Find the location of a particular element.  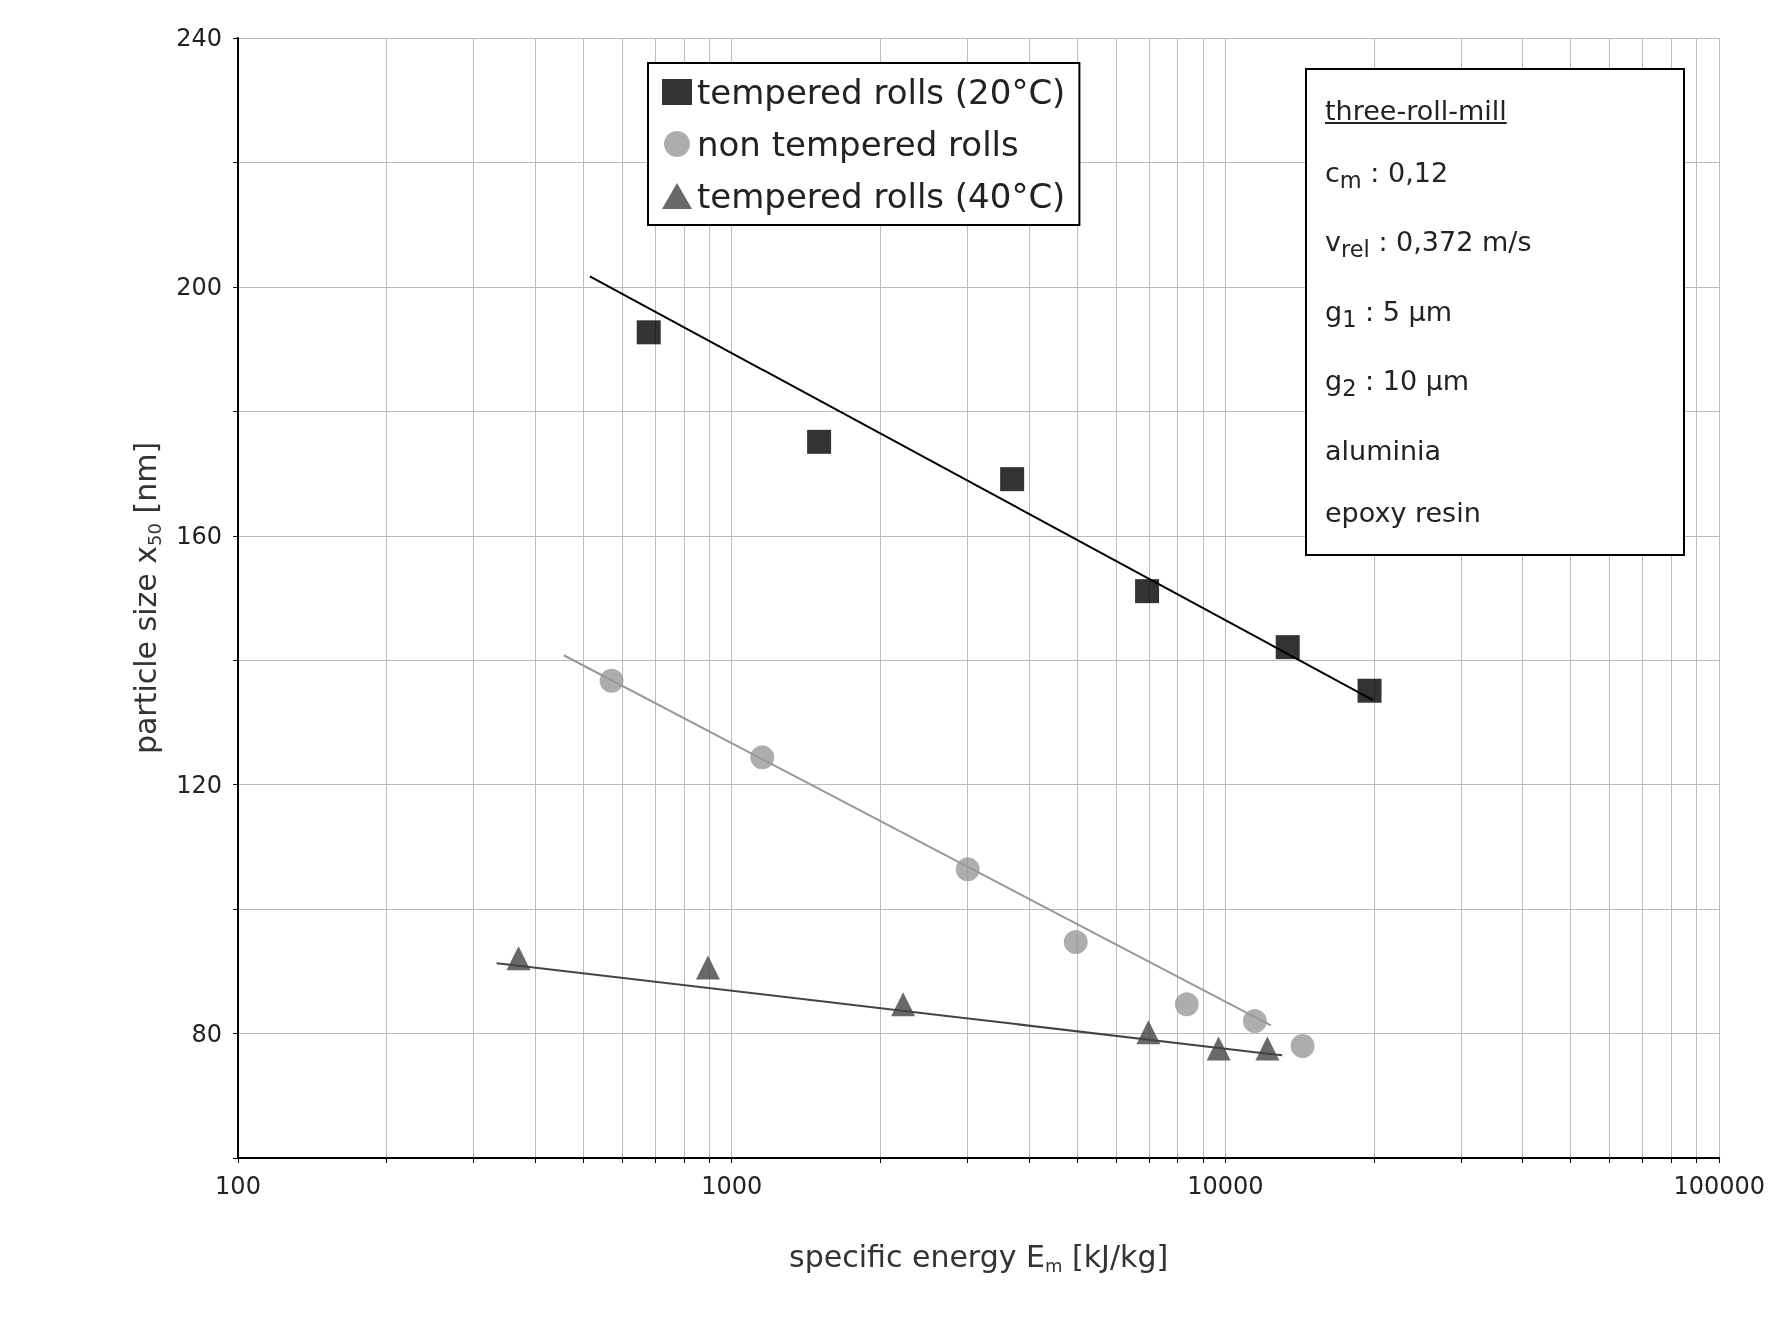

y-tick-label: 200 is located at coordinates (199, 286).